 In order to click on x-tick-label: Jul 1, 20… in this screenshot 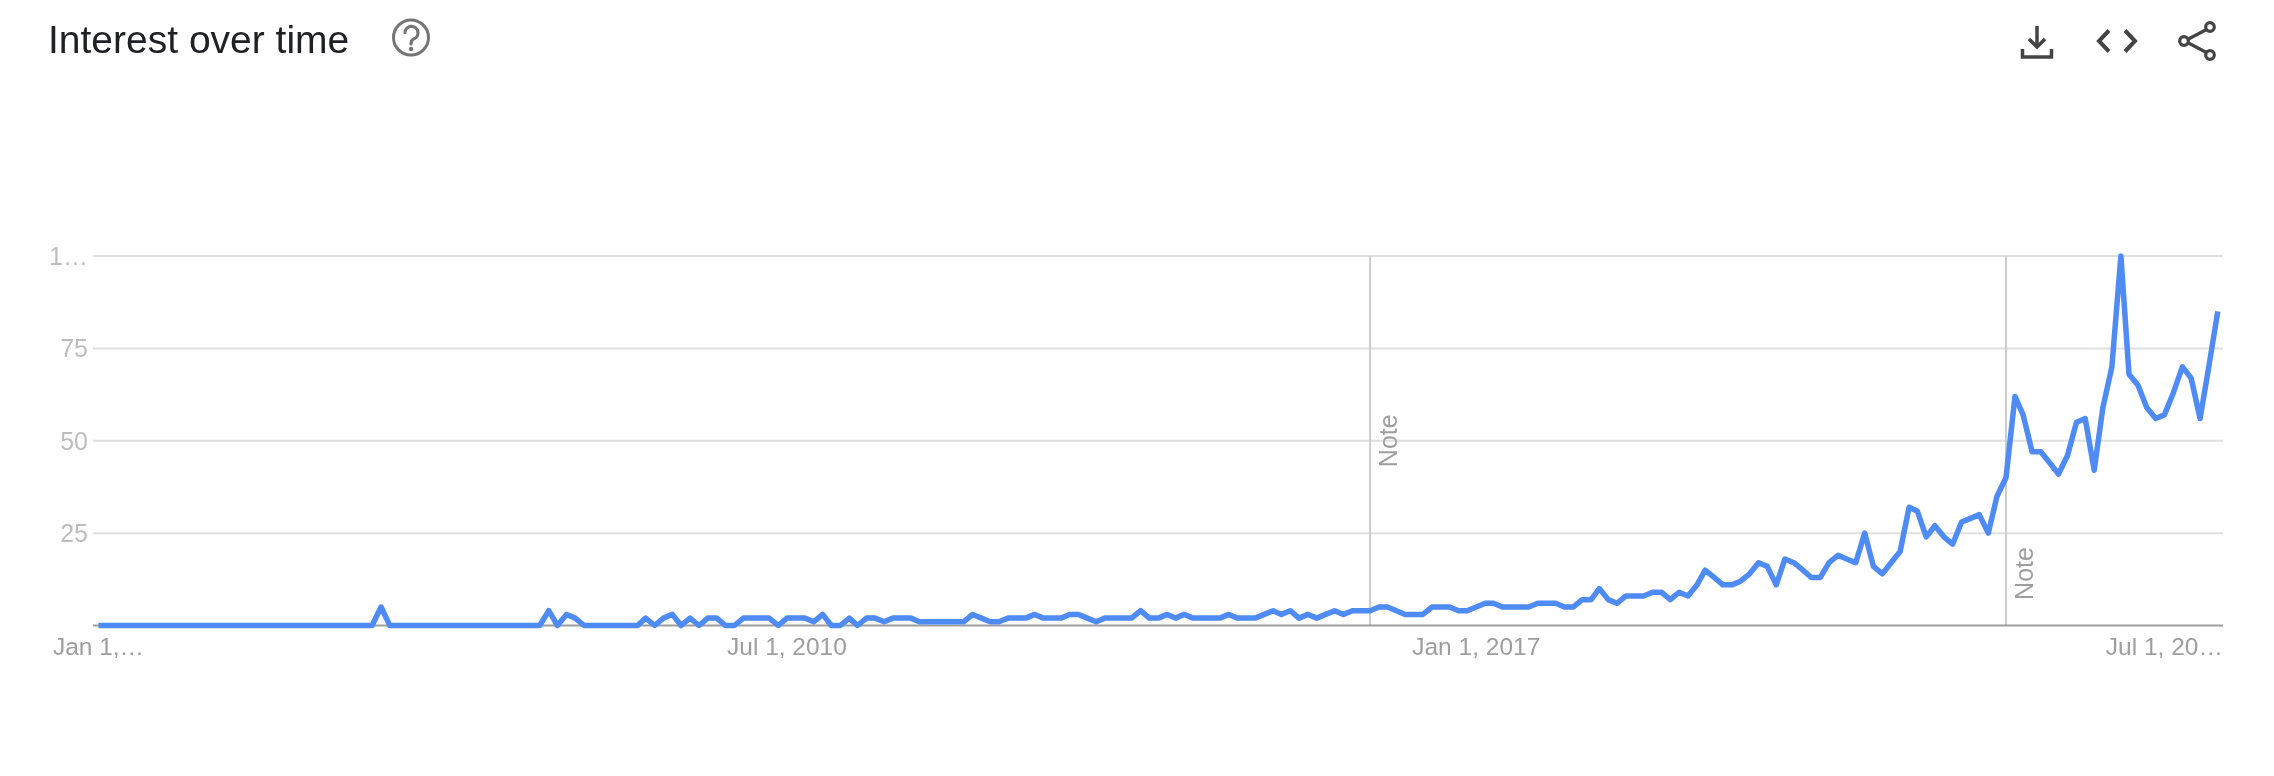, I will do `click(2164, 646)`.